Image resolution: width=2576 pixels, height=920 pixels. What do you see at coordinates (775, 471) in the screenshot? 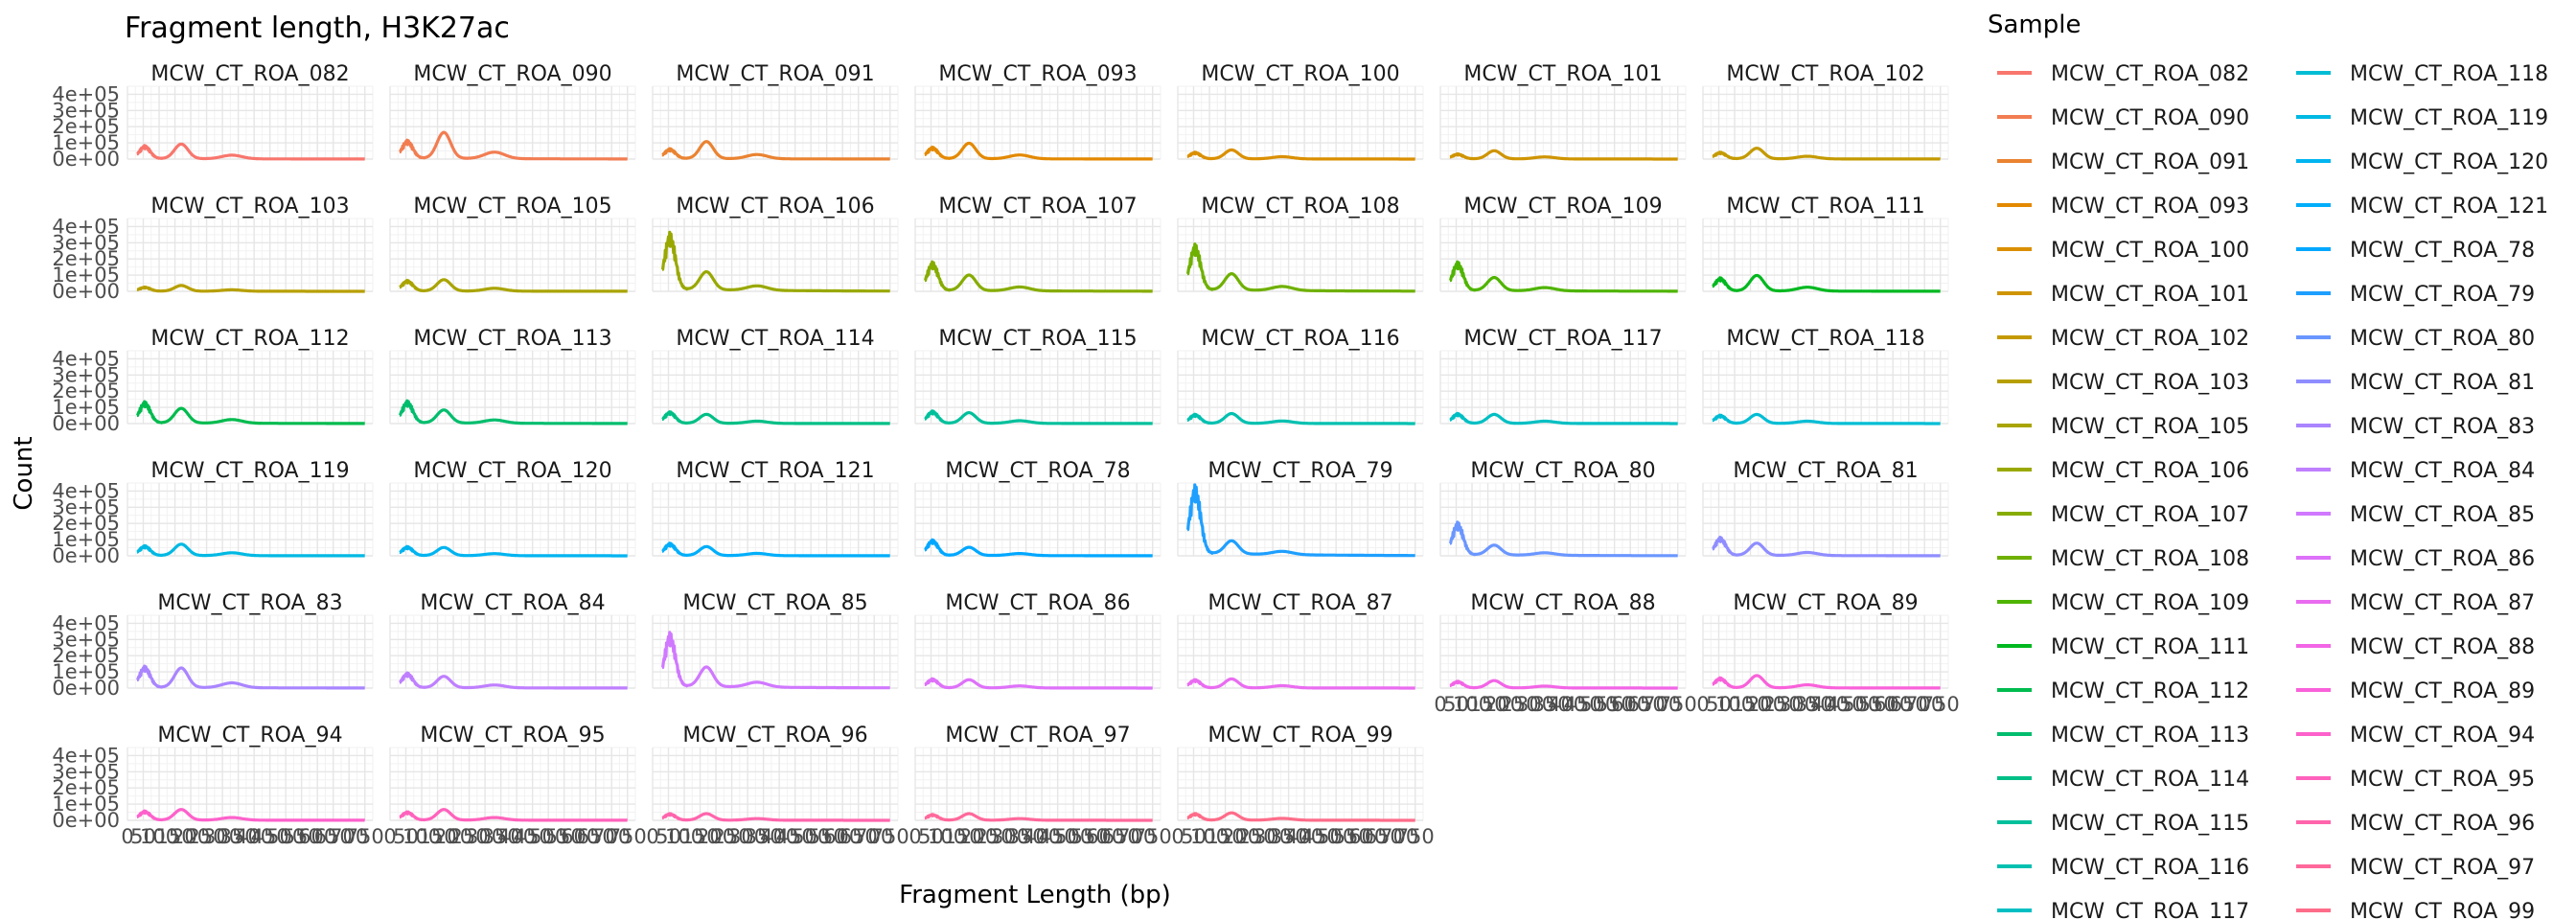
I see `facet-strip-label: MCW_CT_ROA_121` at bounding box center [775, 471].